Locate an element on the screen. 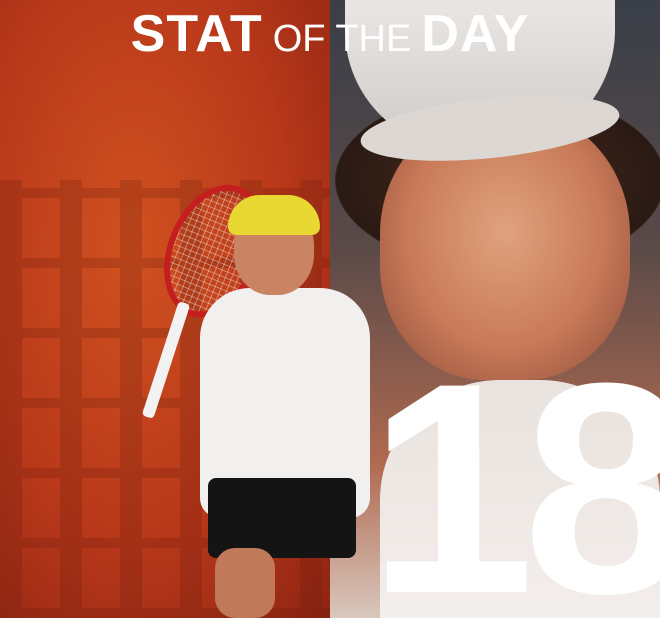  player-cap is located at coordinates (274, 215).